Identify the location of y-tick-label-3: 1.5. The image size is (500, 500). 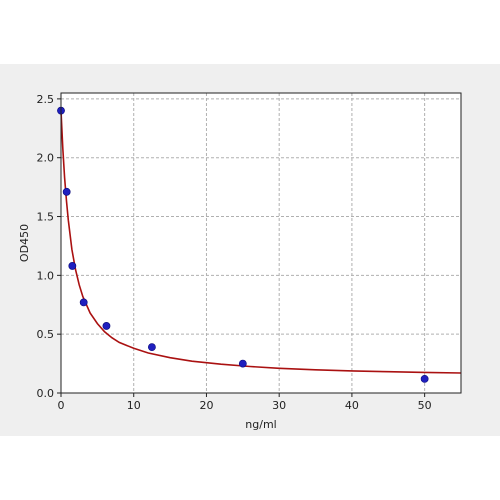
(46, 217).